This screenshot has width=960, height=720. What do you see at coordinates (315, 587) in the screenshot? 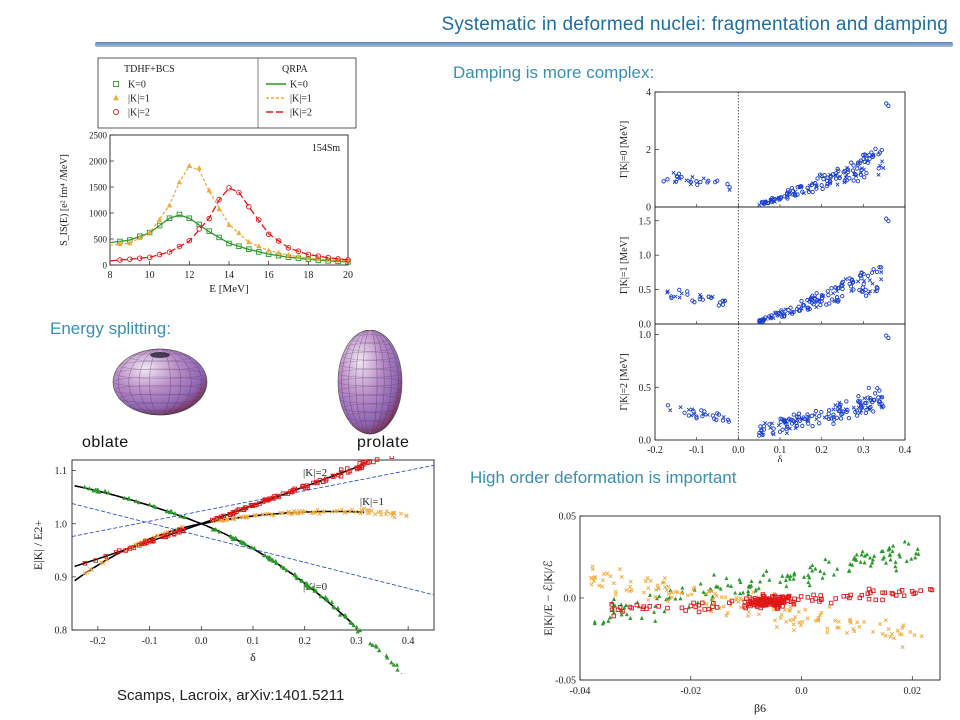
I see `k-annotation: |K|=0` at bounding box center [315, 587].